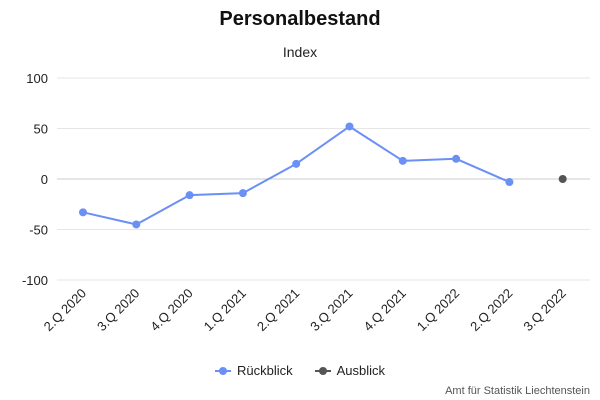 The image size is (600, 400). What do you see at coordinates (65, 310) in the screenshot?
I see `x-tick-label: 2.Q 2020` at bounding box center [65, 310].